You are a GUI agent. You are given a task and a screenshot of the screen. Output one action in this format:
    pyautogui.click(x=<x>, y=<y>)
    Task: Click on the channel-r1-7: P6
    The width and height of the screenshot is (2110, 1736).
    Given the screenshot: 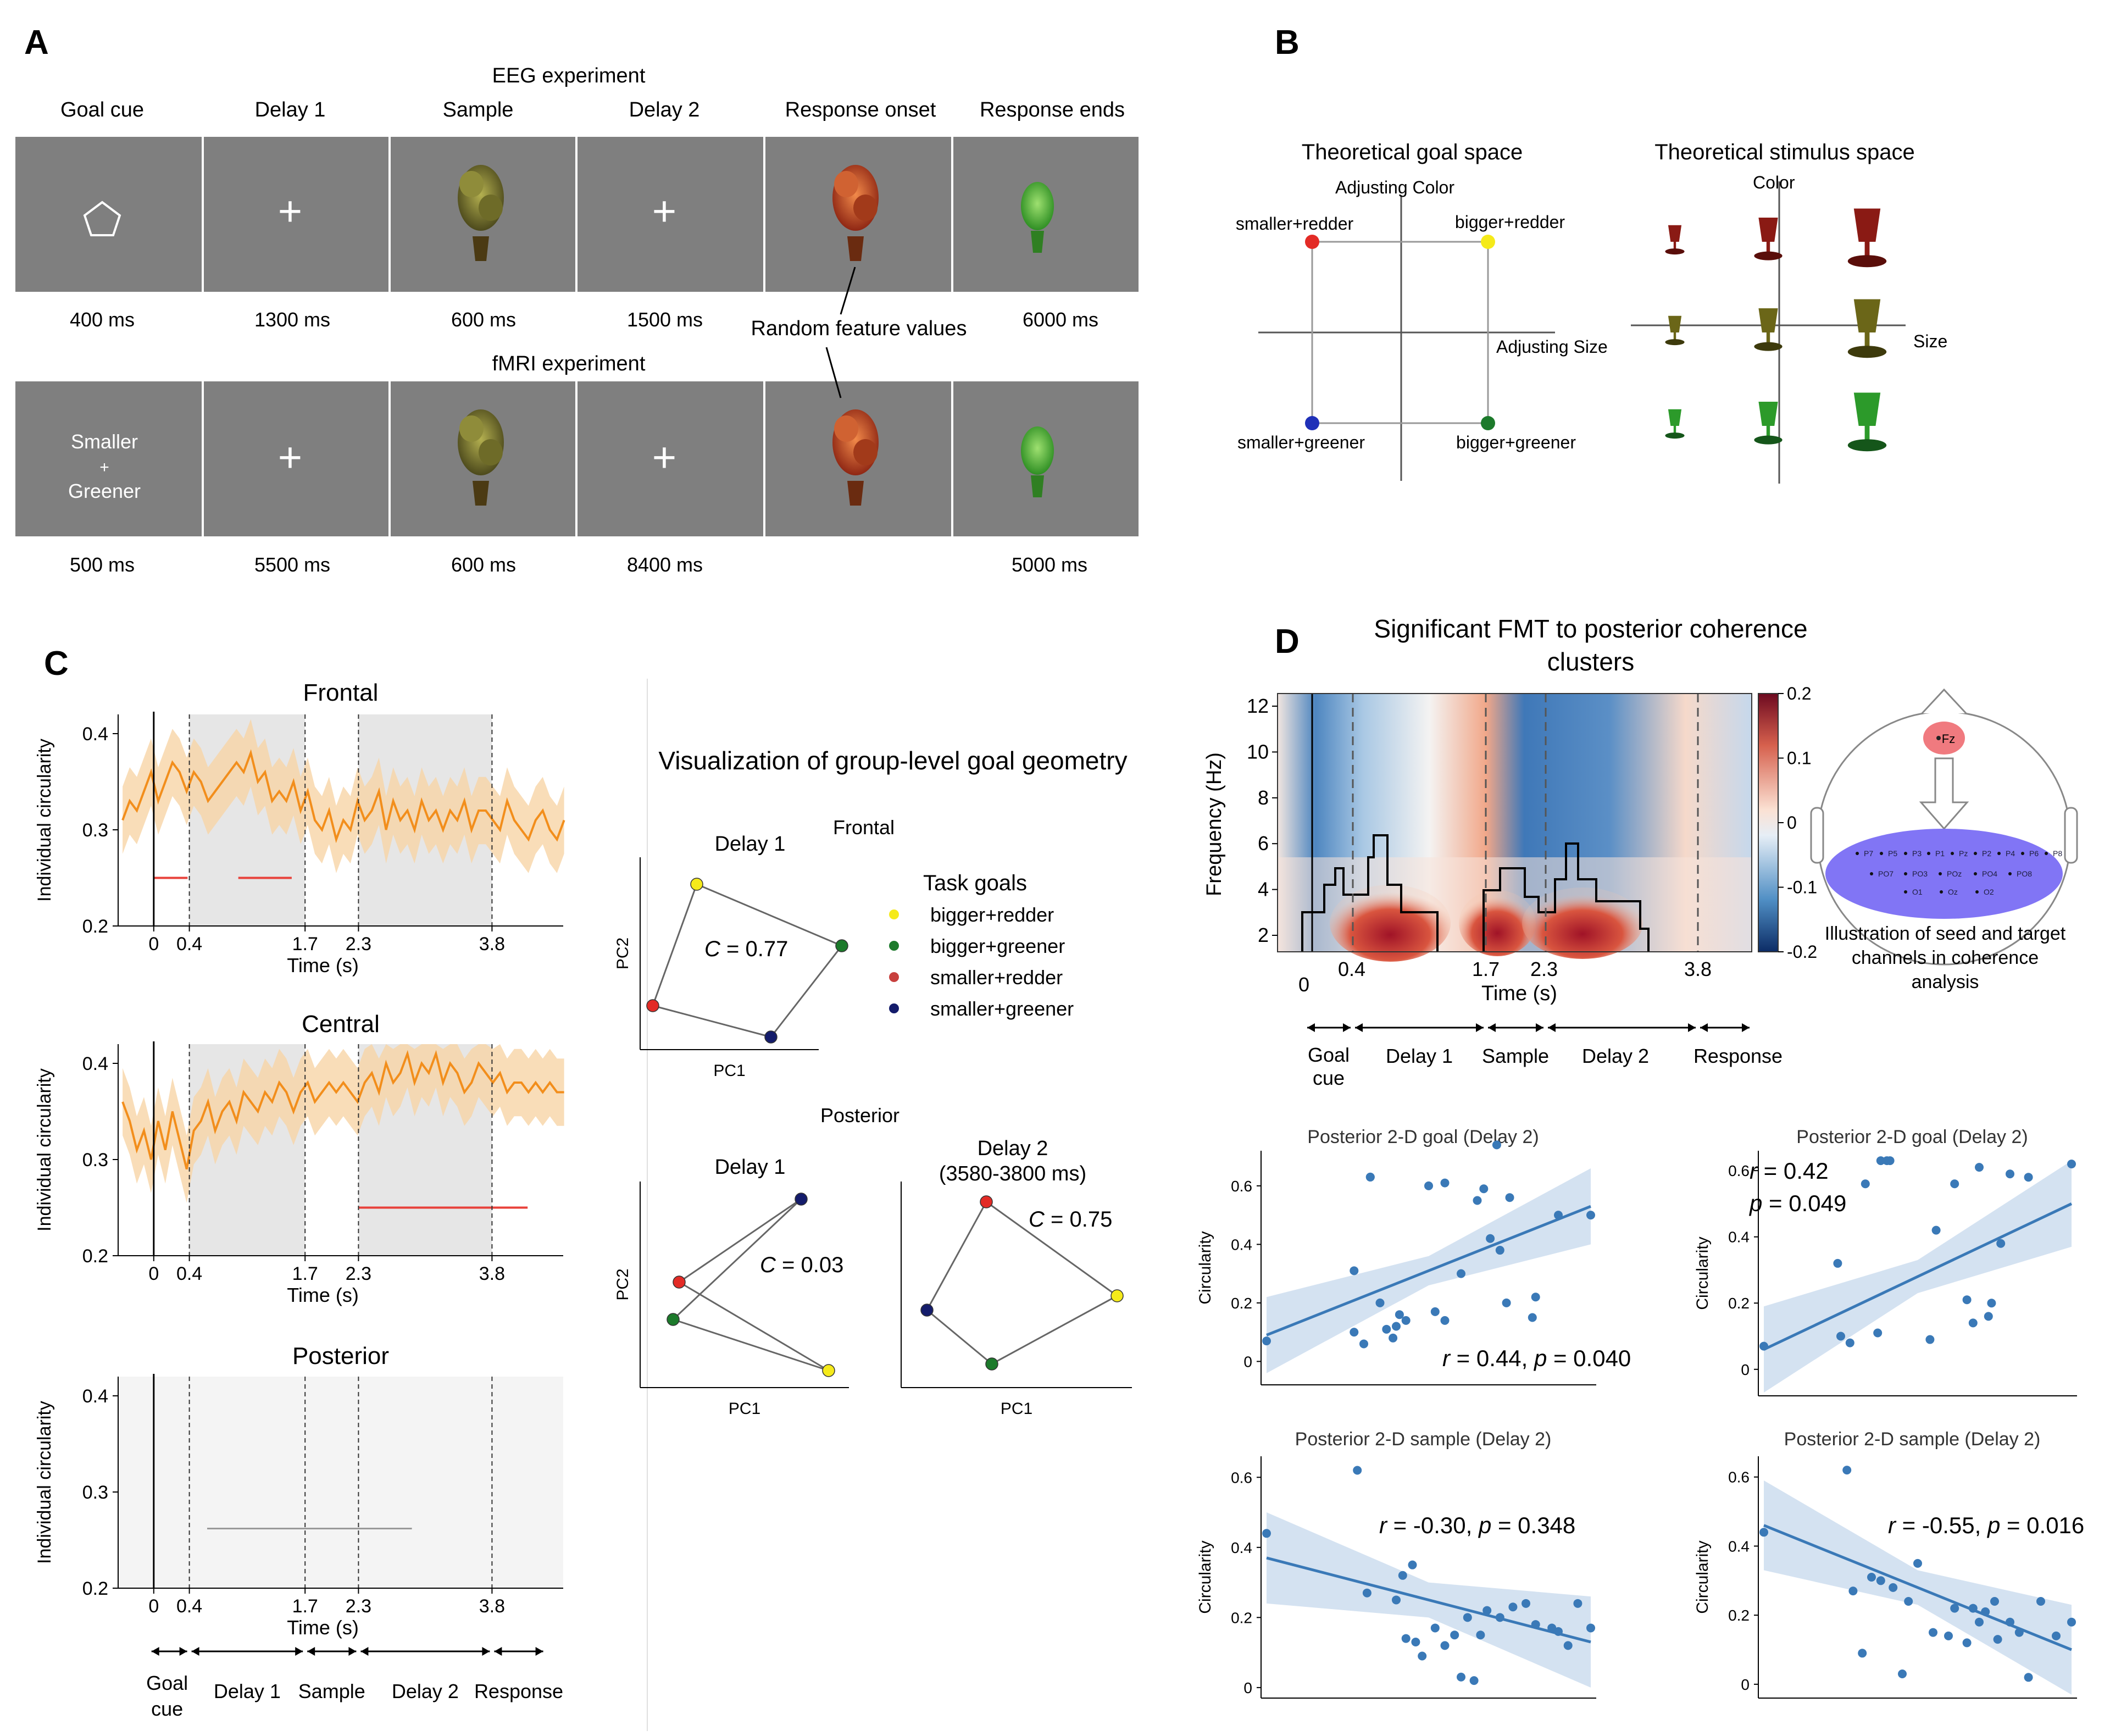 What is the action you would take?
    pyautogui.click(x=2034, y=853)
    